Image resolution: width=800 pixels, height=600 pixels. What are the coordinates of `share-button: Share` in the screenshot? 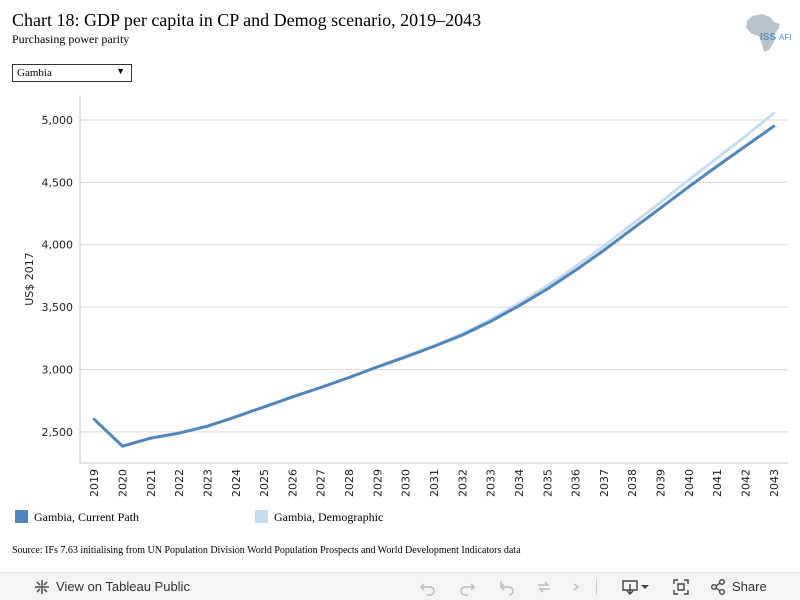 It's located at (749, 586).